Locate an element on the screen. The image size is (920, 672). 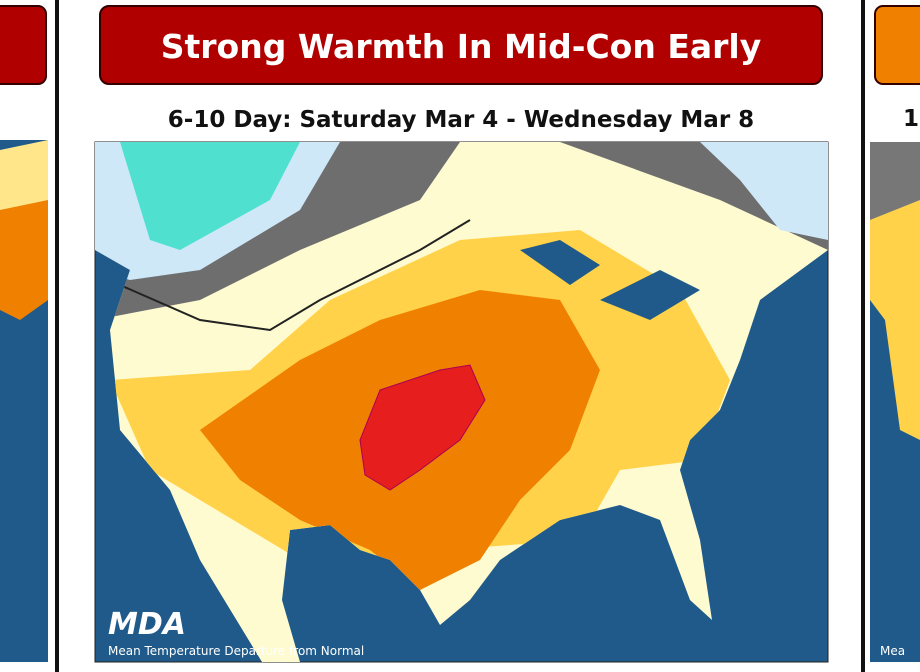
title: Strong Warmth In Mid-Con Early is located at coordinates (461, 46).